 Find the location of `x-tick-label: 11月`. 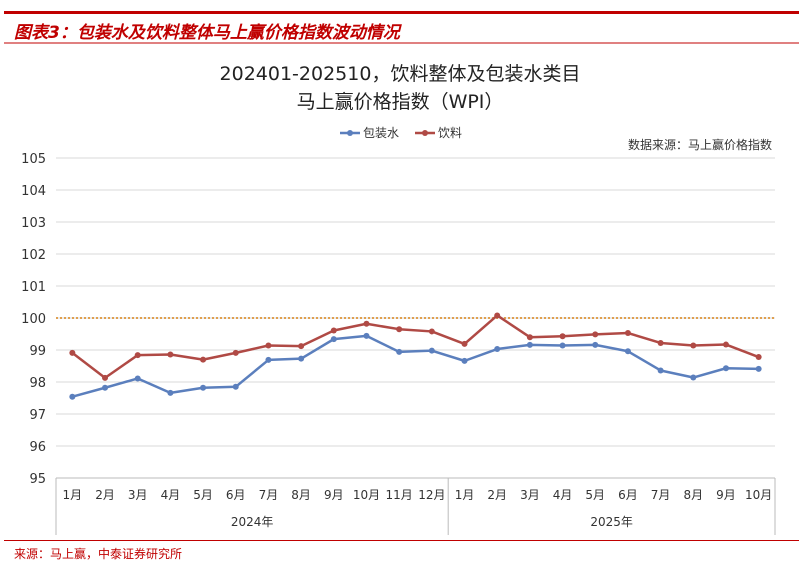

x-tick-label: 11月 is located at coordinates (399, 495).